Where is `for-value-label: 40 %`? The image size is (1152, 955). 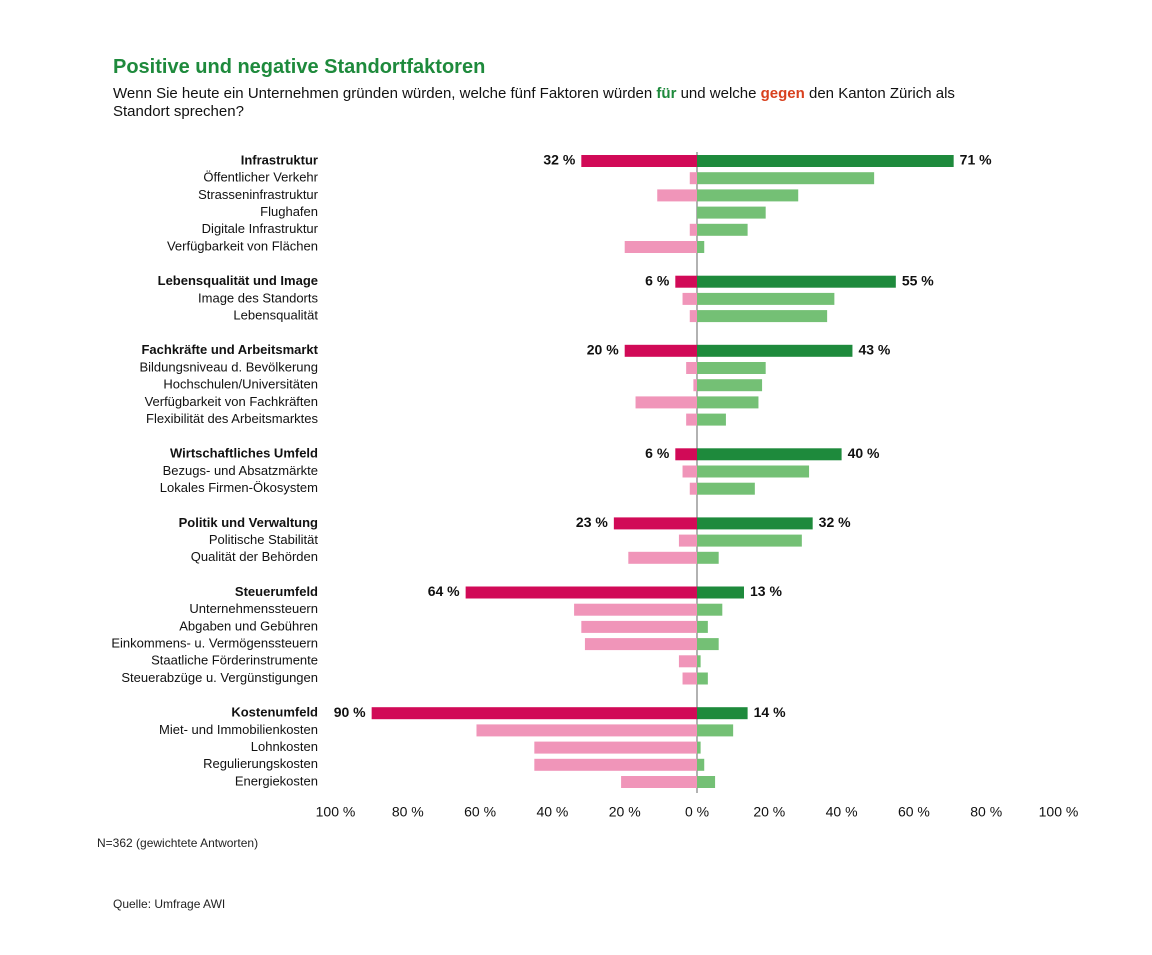
for-value-label: 40 % is located at coordinates (864, 453).